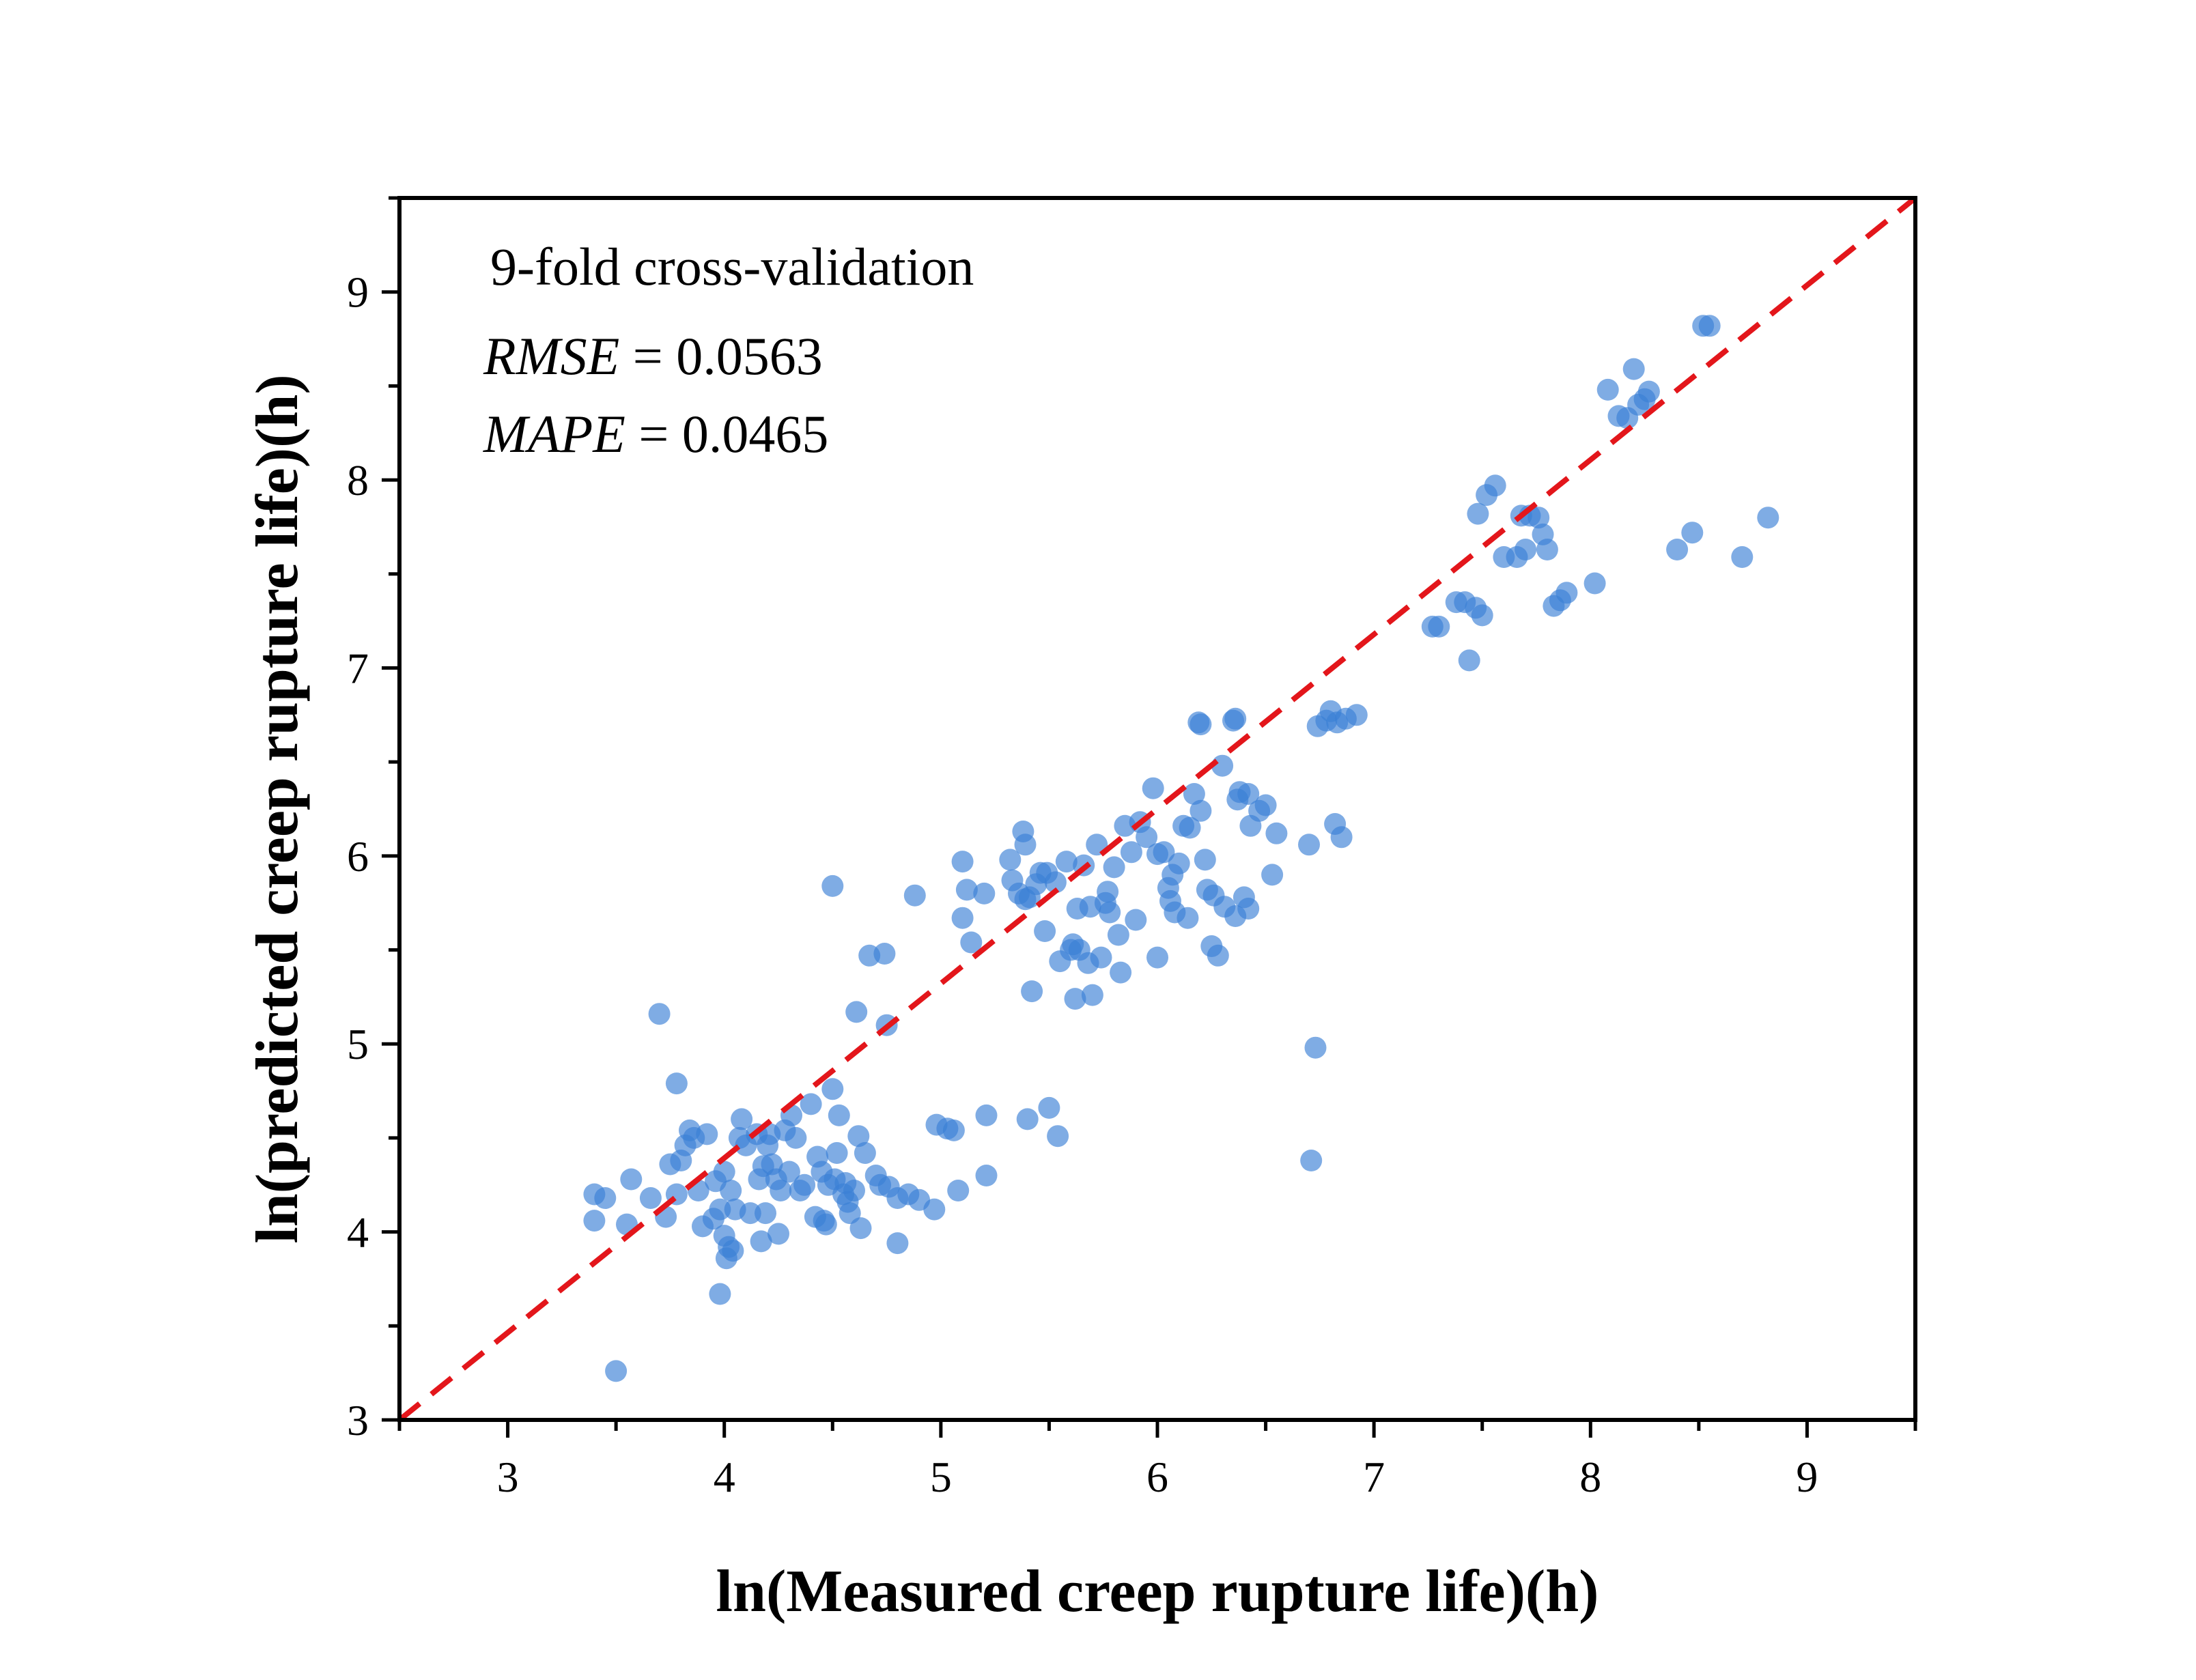 This screenshot has width=2196, height=1680. What do you see at coordinates (358, 1420) in the screenshot?
I see `y-tick-label: 3` at bounding box center [358, 1420].